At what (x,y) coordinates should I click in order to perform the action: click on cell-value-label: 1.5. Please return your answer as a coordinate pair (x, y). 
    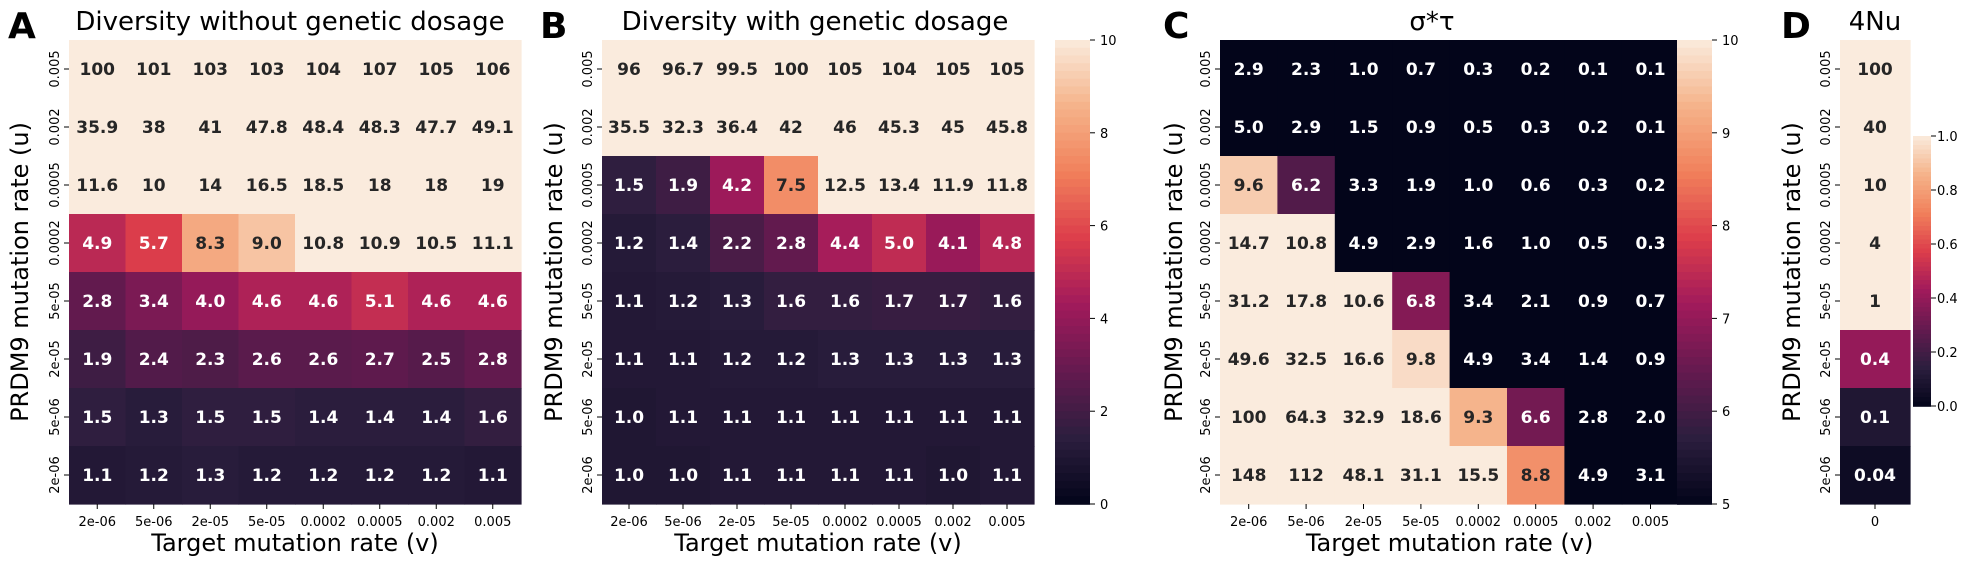
    Looking at the image, I should click on (1363, 128).